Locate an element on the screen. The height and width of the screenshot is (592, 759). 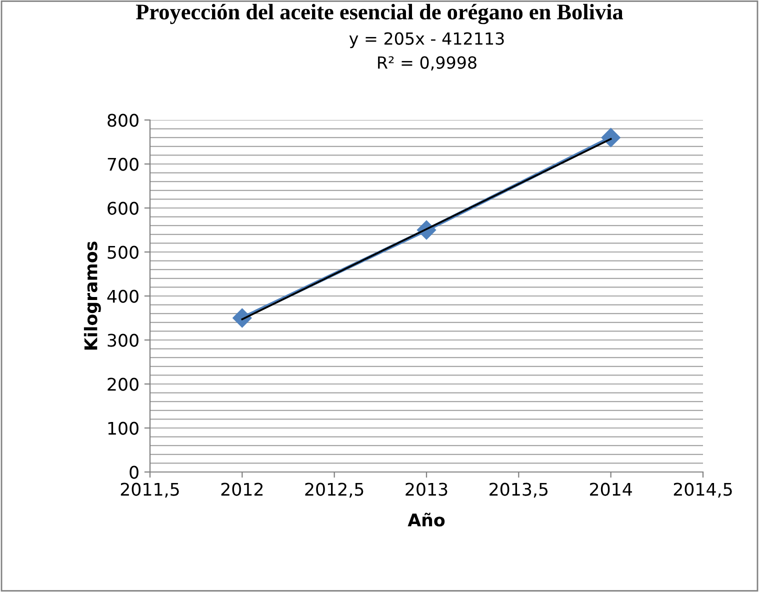
x-tick-label: 2012,5 is located at coordinates (334, 490).